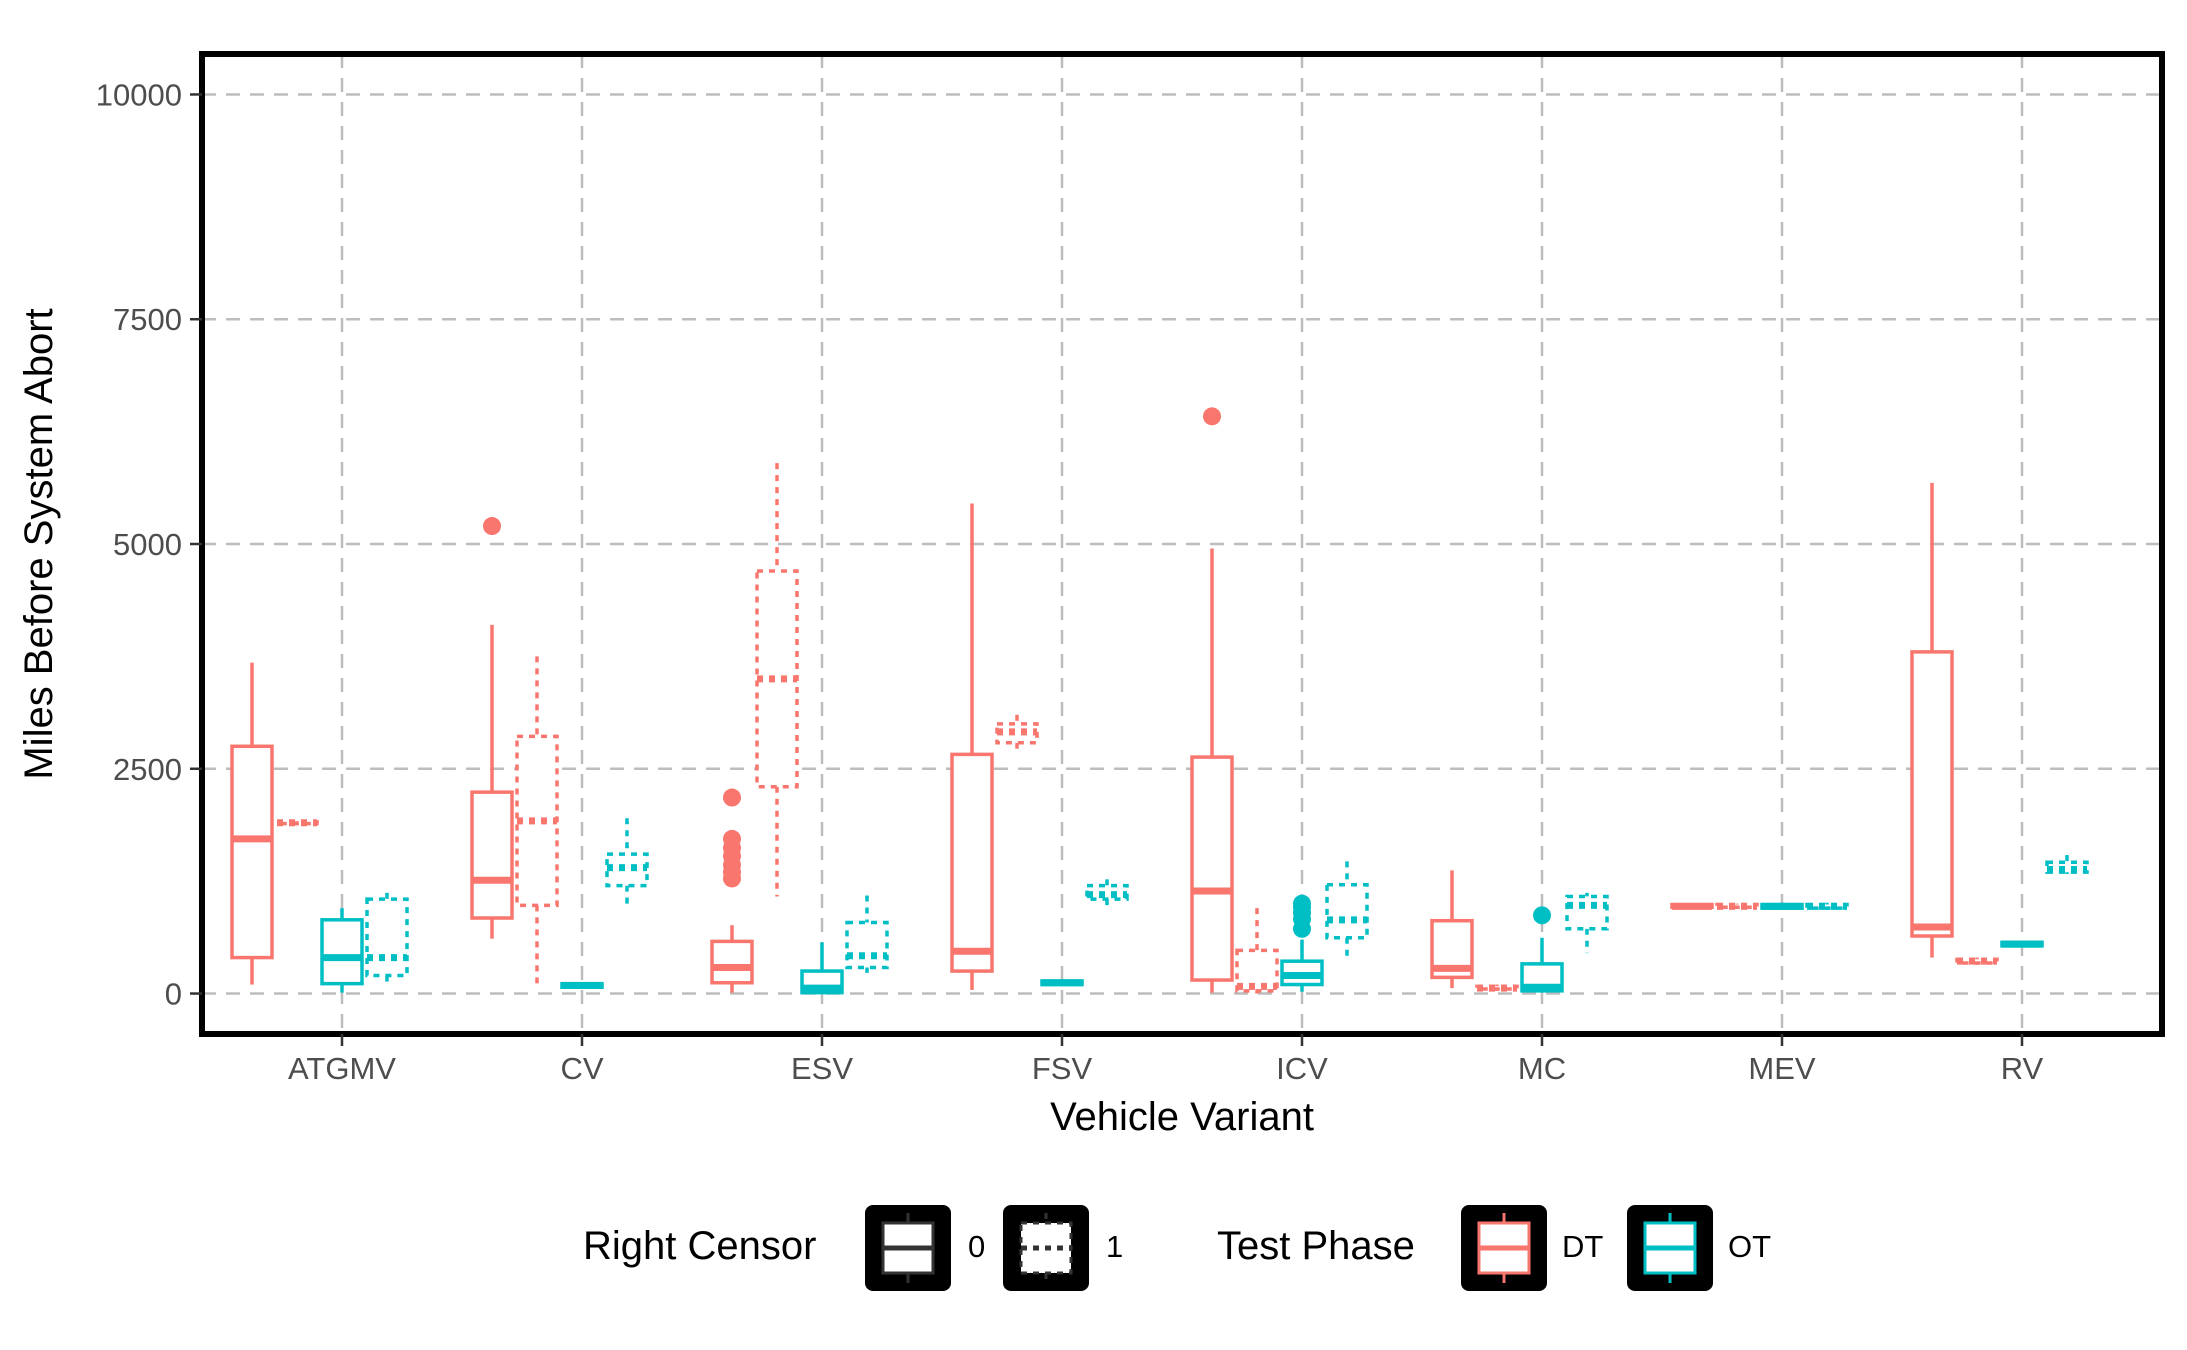 The height and width of the screenshot is (1350, 2187). I want to click on box-fsv-dt-censor0, so click(972, 746).